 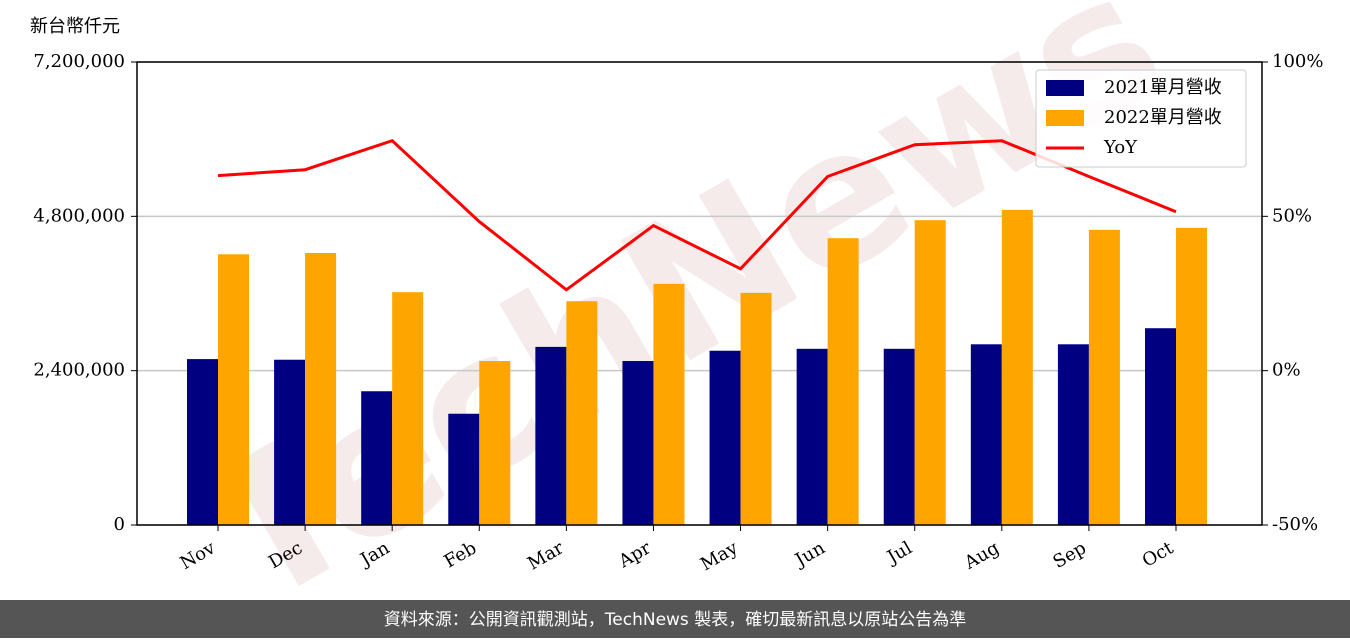 What do you see at coordinates (79, 61) in the screenshot?
I see `y-tick-label: 7,200,000` at bounding box center [79, 61].